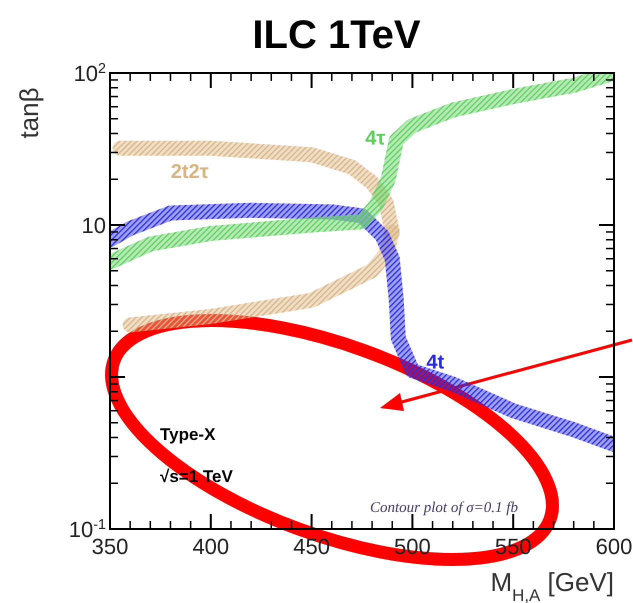 Image resolution: width=633 pixels, height=603 pixels. Describe the element at coordinates (435, 363) in the screenshot. I see `series-label: 4t` at that location.